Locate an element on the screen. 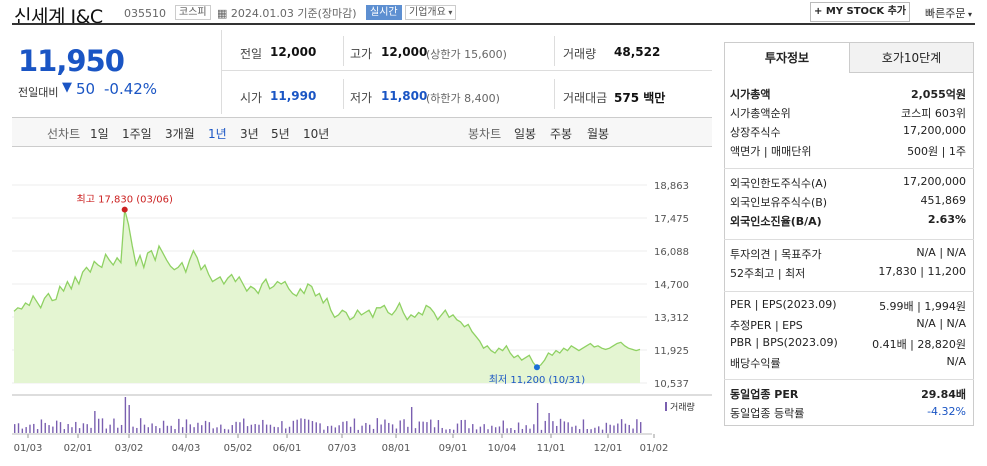  lower-limit: (하한가 8,400) is located at coordinates (463, 98).